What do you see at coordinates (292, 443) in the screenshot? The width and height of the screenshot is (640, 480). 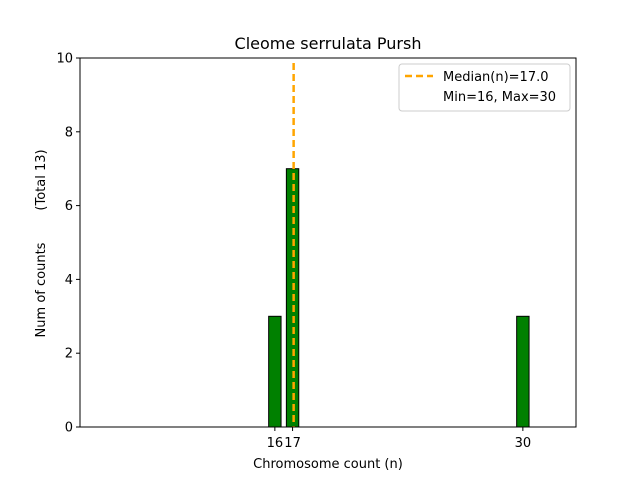 I see `x-tick-label-17: 17` at bounding box center [292, 443].